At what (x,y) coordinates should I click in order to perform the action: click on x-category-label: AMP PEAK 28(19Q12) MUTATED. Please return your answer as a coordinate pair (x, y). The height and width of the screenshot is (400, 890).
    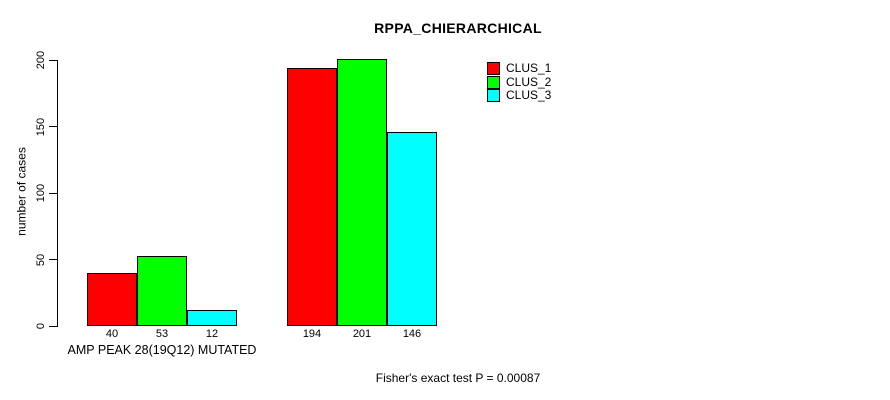
    Looking at the image, I should click on (162, 350).